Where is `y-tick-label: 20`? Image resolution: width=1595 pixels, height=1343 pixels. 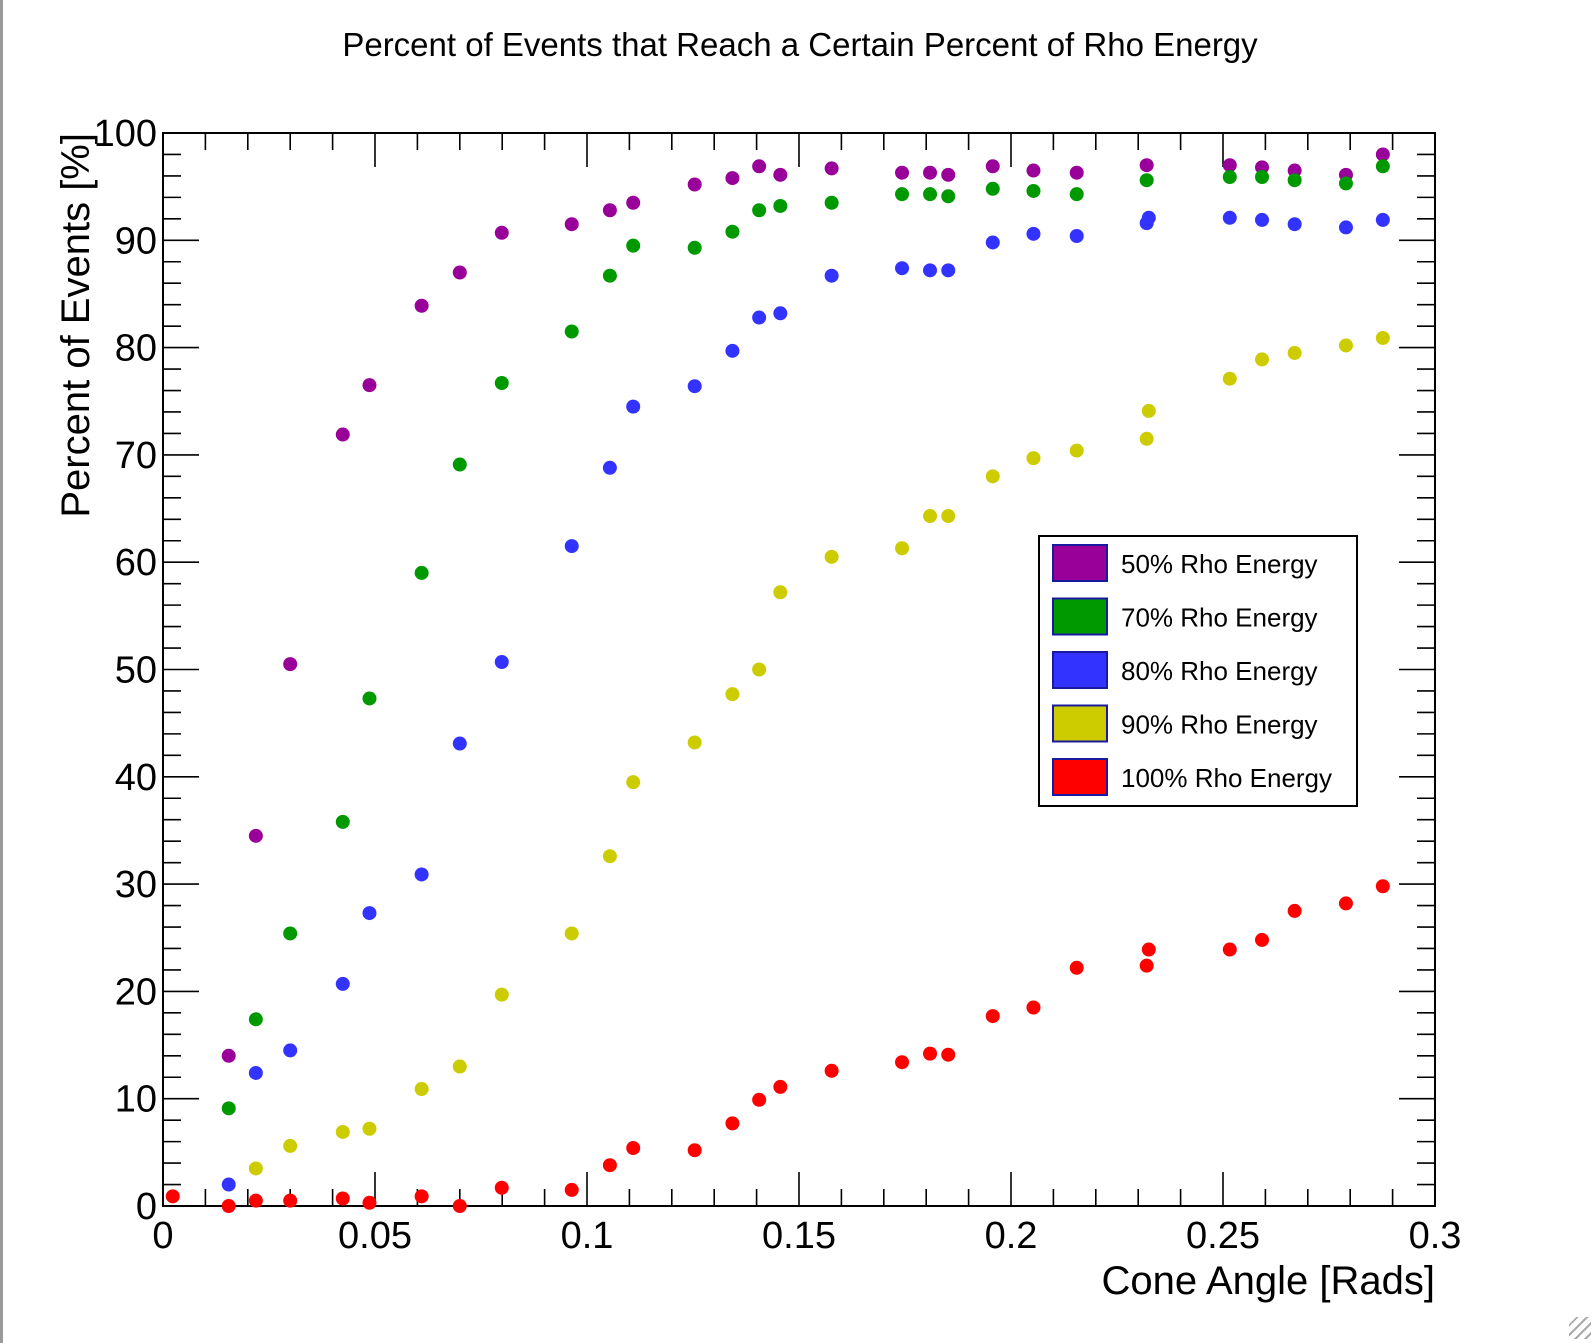 y-tick-label: 20 is located at coordinates (136, 992).